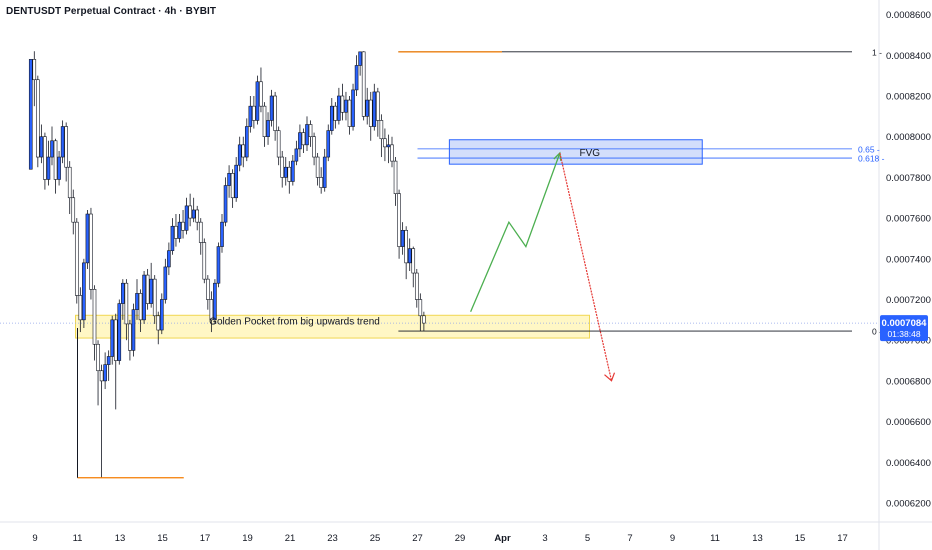  I want to click on time-tick-label: Apr, so click(502, 538).